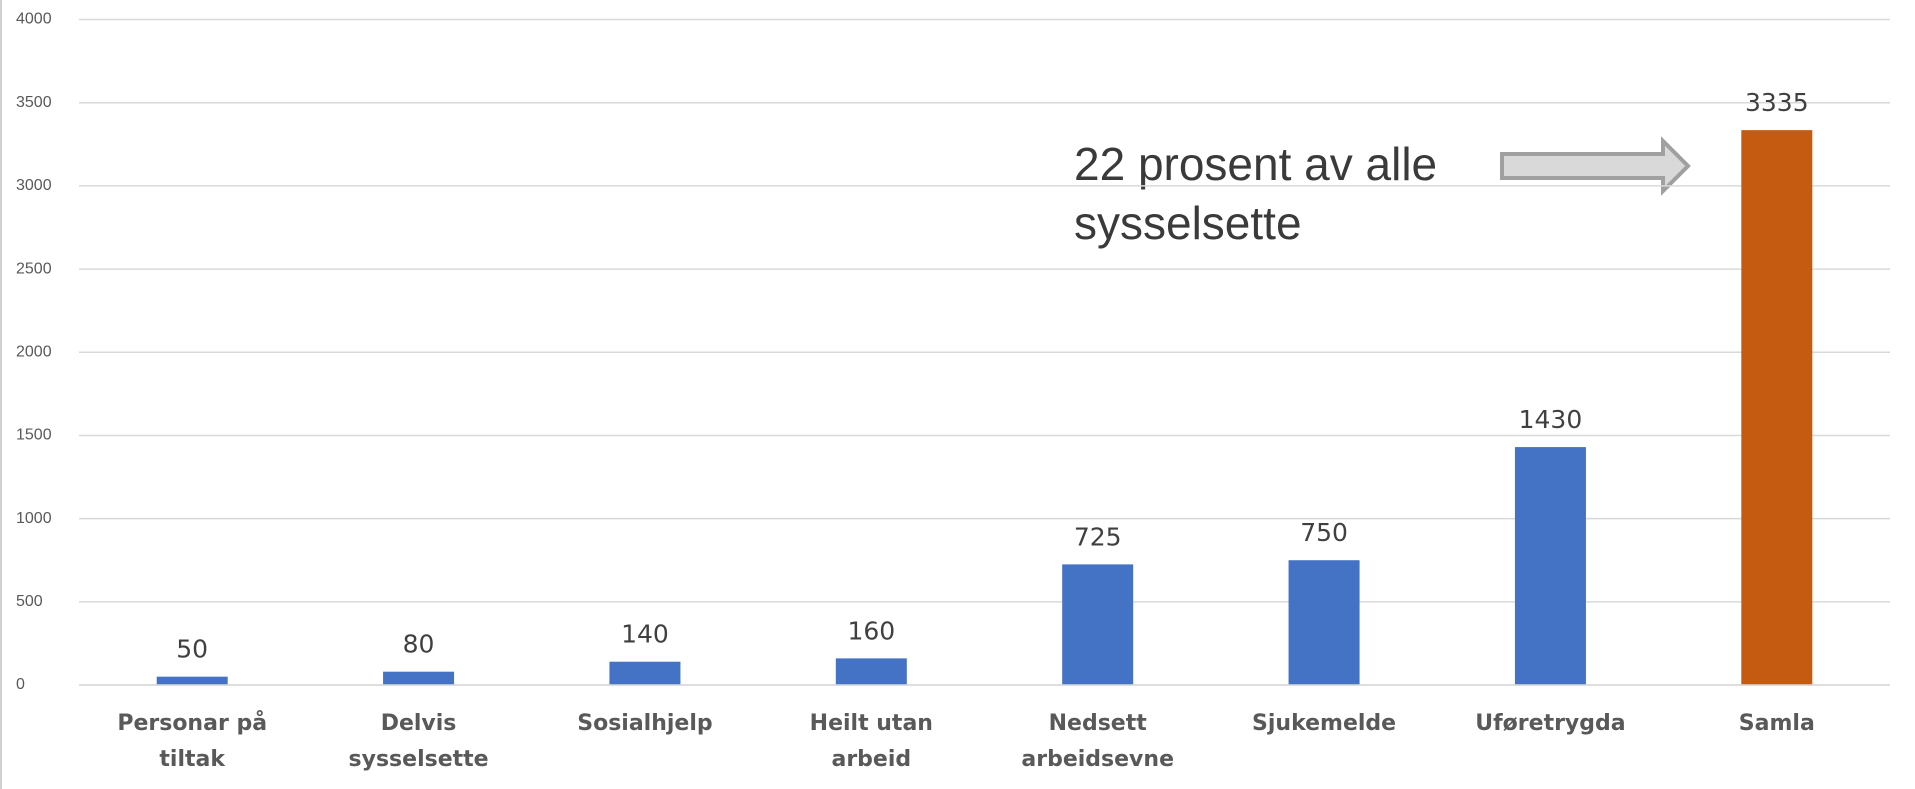  What do you see at coordinates (34, 185) in the screenshot?
I see `y-tick-label: 3000` at bounding box center [34, 185].